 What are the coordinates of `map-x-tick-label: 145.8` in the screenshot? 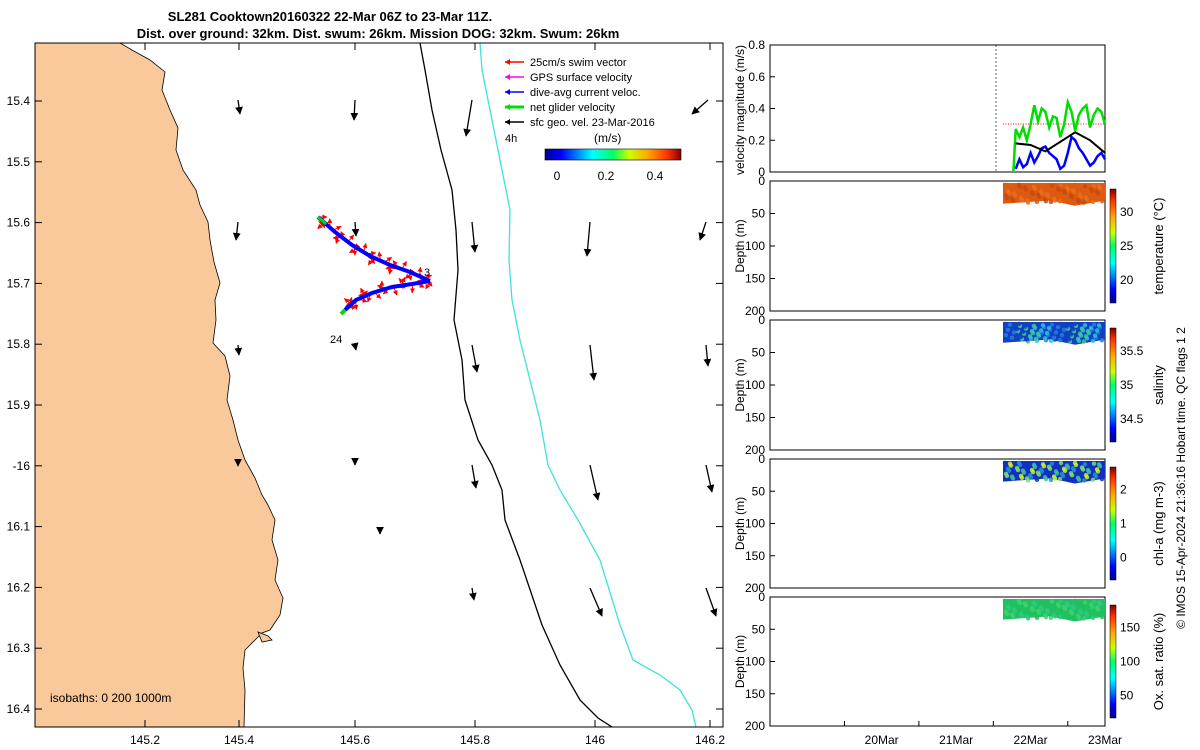 It's located at (475, 740).